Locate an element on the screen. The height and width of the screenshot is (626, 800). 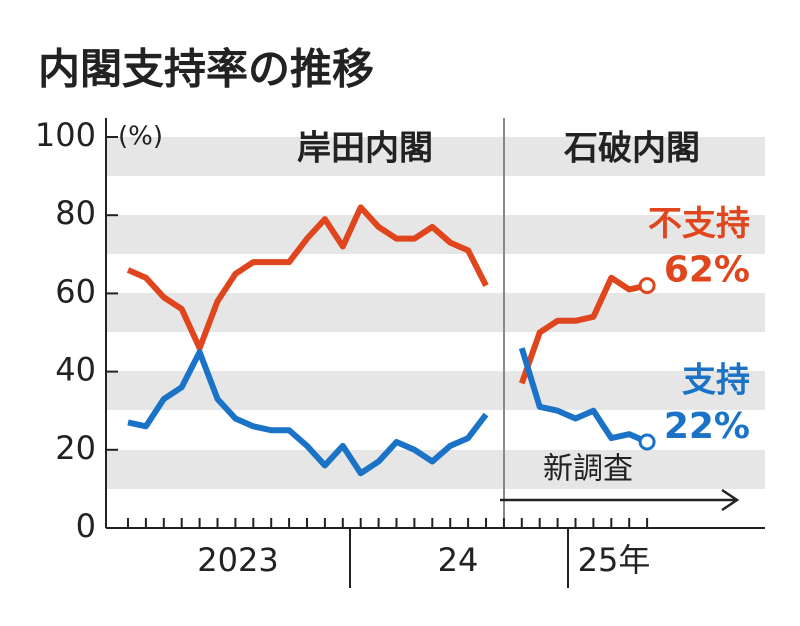
annotation: 新調査 is located at coordinates (588, 469).